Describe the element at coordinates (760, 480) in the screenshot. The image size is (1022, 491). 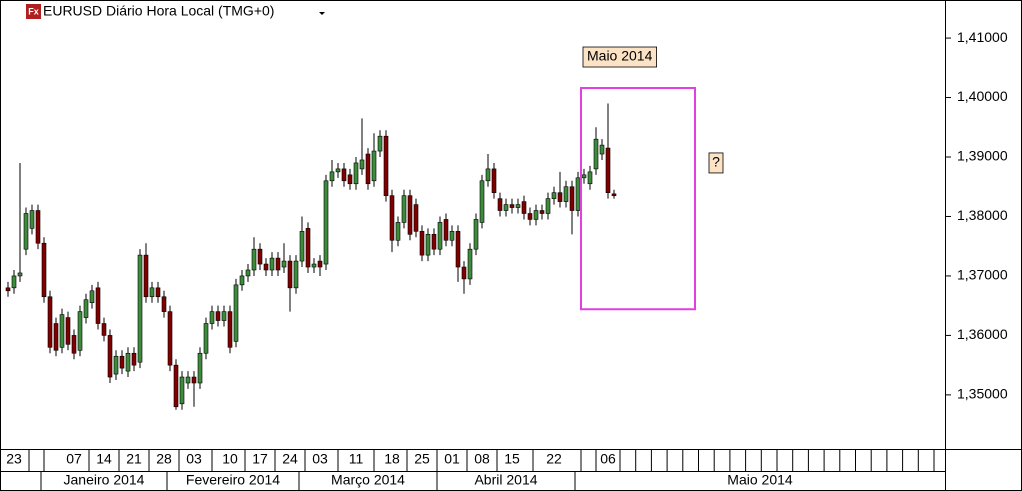
I see `month-label: Maio 2014` at that location.